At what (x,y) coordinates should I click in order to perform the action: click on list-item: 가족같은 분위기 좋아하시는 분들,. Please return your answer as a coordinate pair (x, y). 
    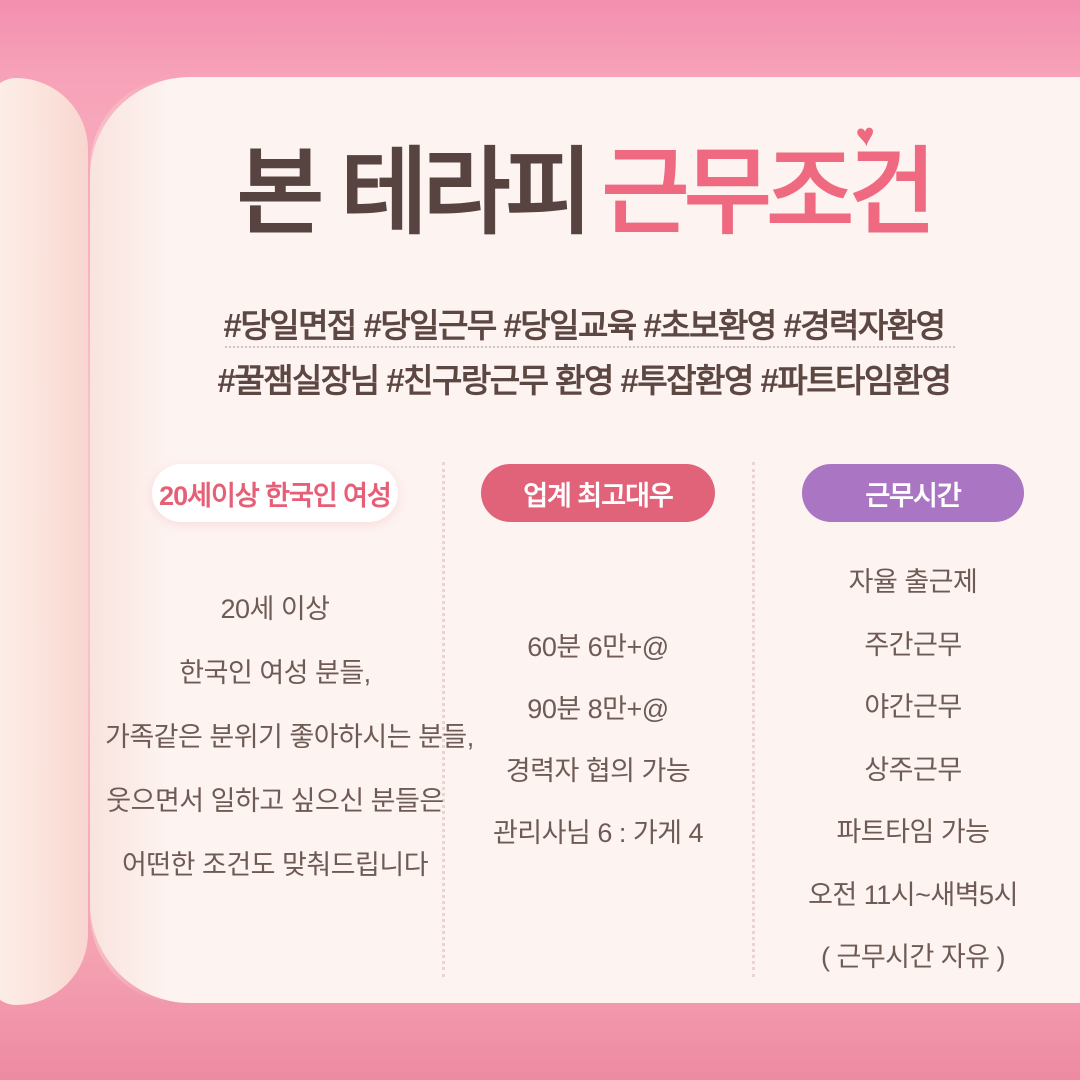
    Looking at the image, I should click on (289, 737).